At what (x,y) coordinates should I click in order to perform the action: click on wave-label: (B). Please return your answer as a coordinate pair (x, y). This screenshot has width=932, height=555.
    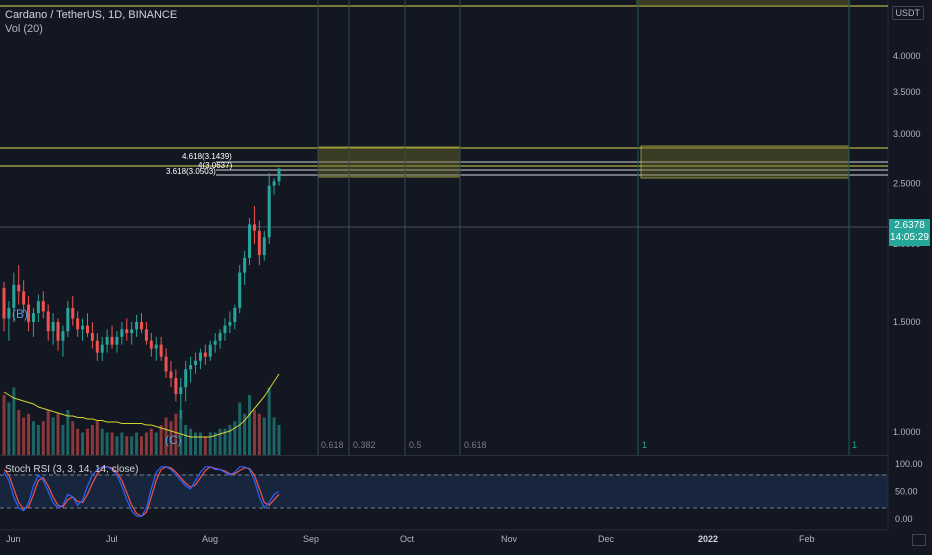
    Looking at the image, I should click on (20, 314).